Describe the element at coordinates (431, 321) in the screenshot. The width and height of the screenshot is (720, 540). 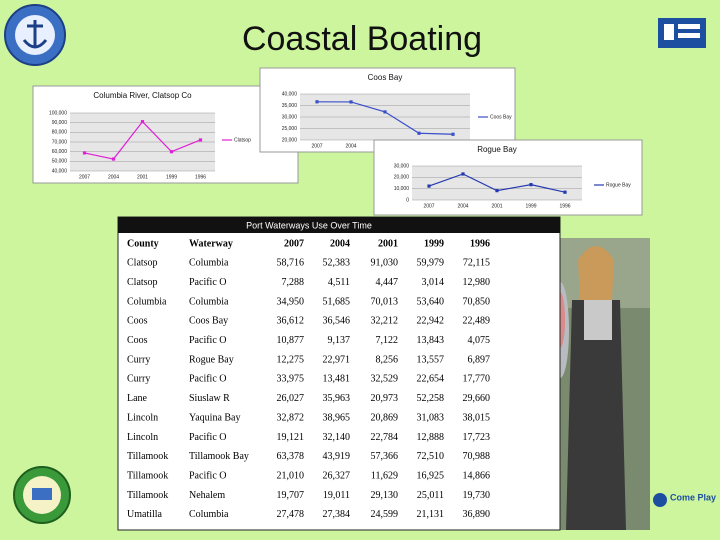
I see `table-cell: 22,942` at that location.